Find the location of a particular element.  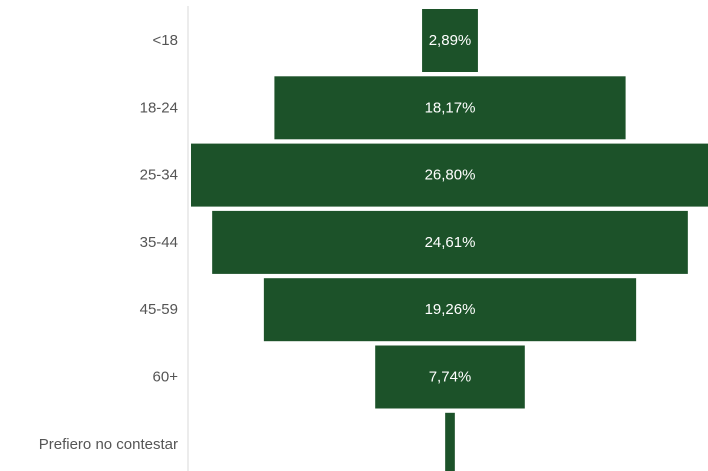

value-label-60: 7,74% is located at coordinates (450, 377).